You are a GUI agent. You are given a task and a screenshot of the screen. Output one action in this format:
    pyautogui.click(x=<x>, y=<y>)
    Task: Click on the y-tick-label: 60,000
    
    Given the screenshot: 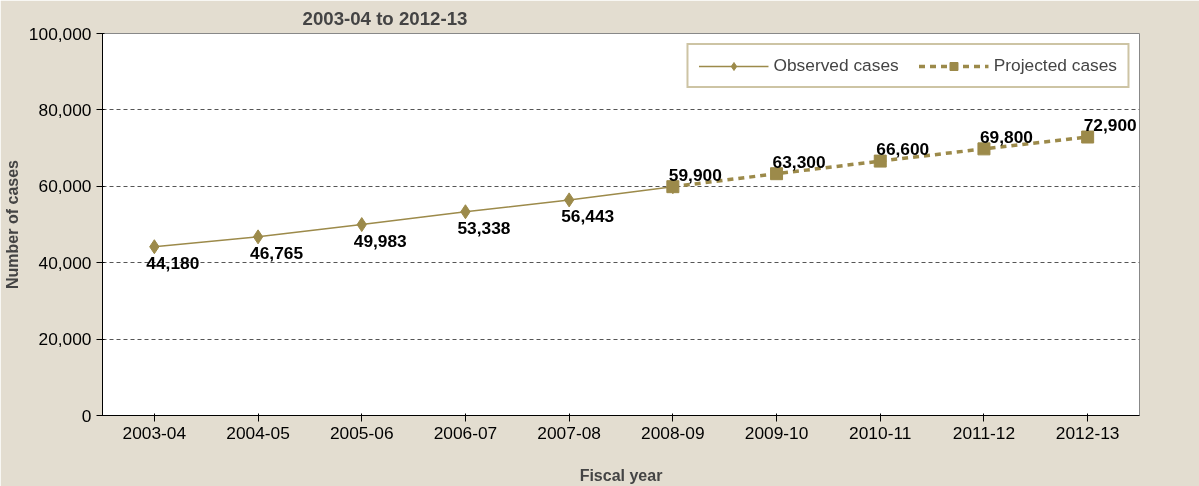 What is the action you would take?
    pyautogui.click(x=65, y=186)
    